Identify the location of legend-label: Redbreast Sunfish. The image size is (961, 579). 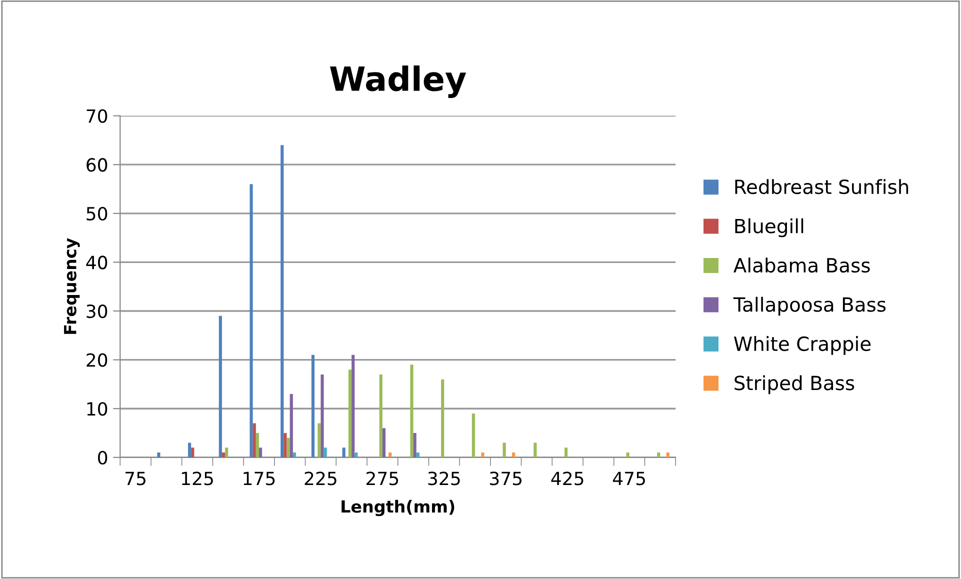
(821, 186).